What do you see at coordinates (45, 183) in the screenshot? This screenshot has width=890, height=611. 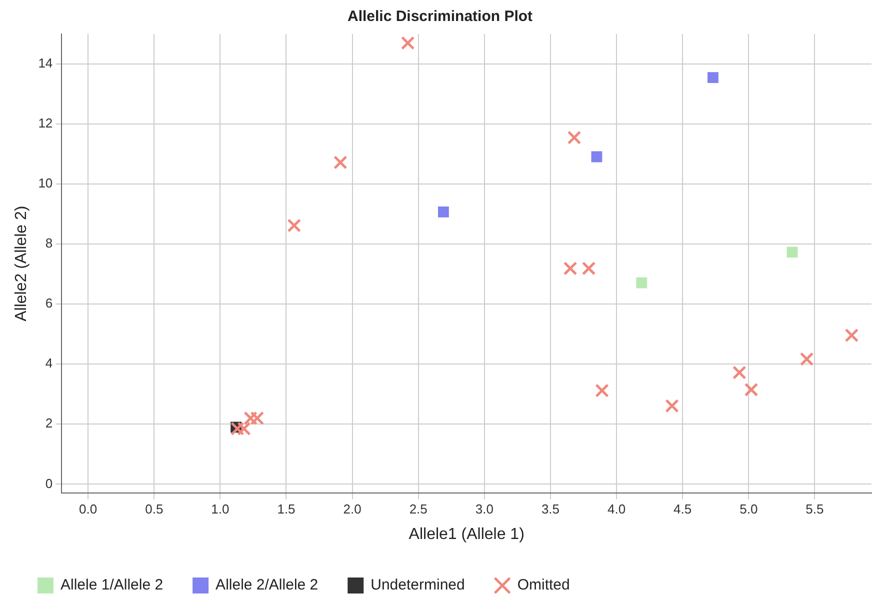 I see `y-tick-label: 10` at bounding box center [45, 183].